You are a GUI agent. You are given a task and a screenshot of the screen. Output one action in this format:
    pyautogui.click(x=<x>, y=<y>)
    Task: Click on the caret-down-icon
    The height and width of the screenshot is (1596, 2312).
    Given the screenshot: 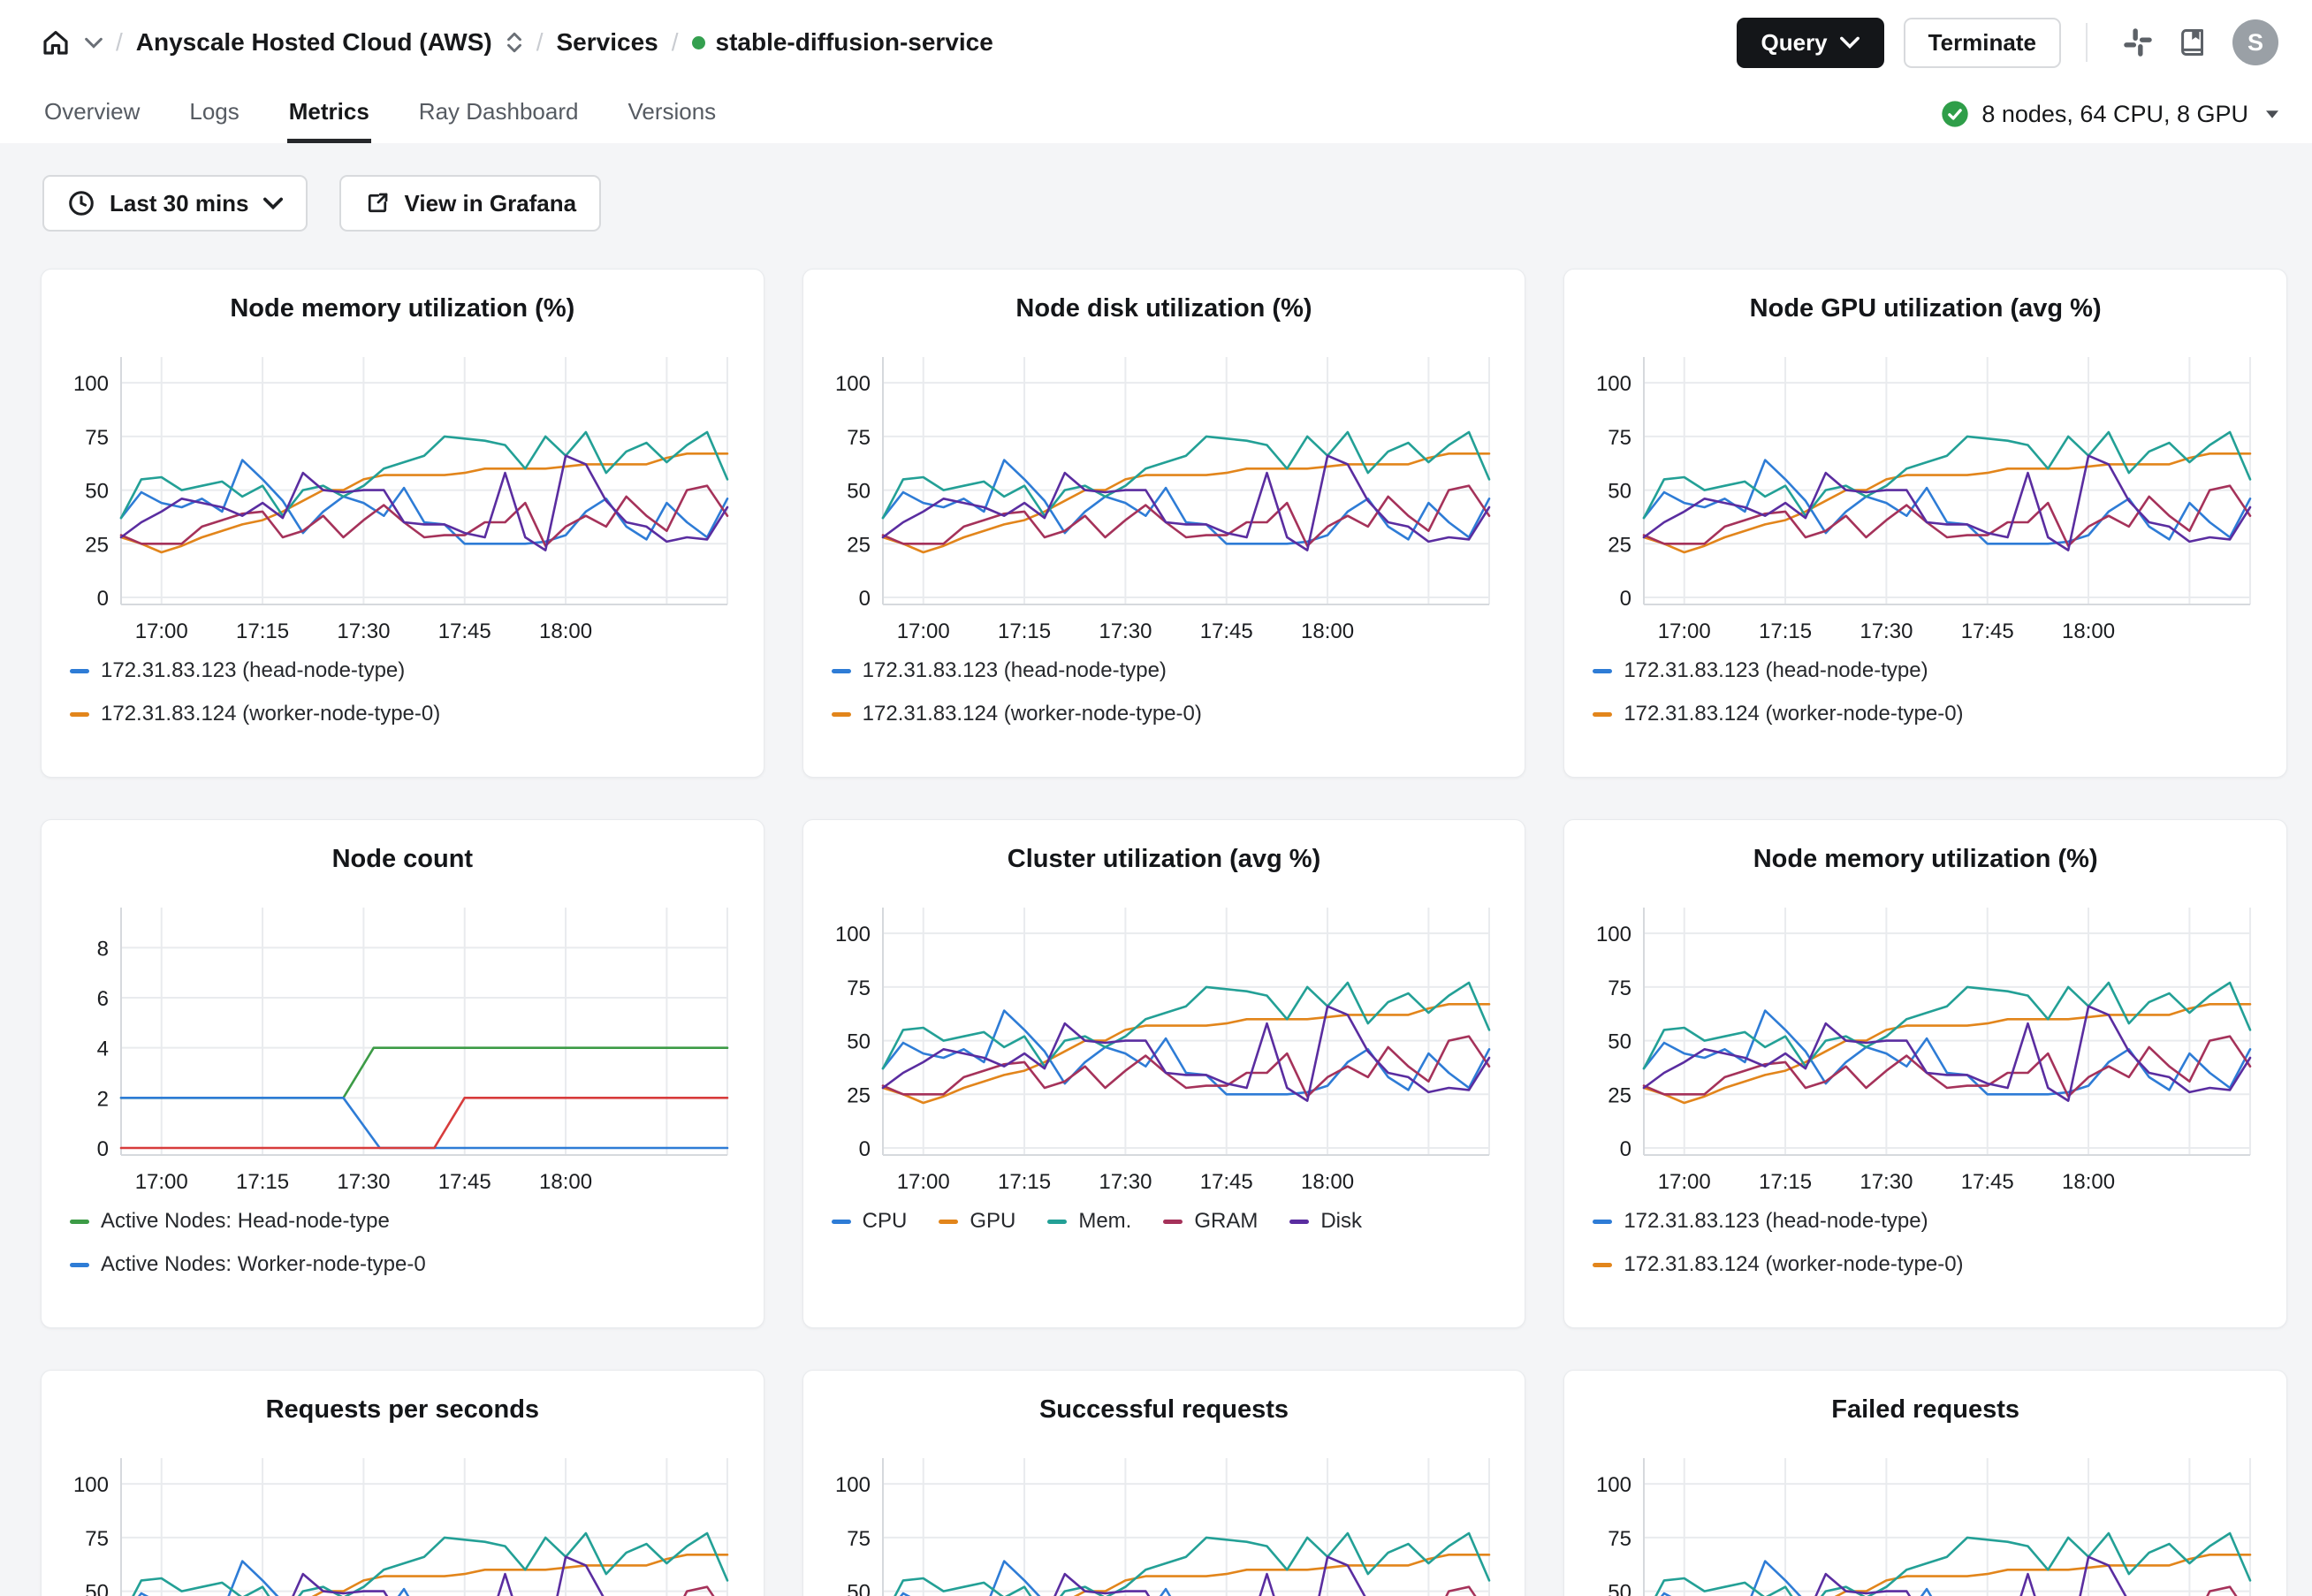 What is the action you would take?
    pyautogui.click(x=2272, y=114)
    